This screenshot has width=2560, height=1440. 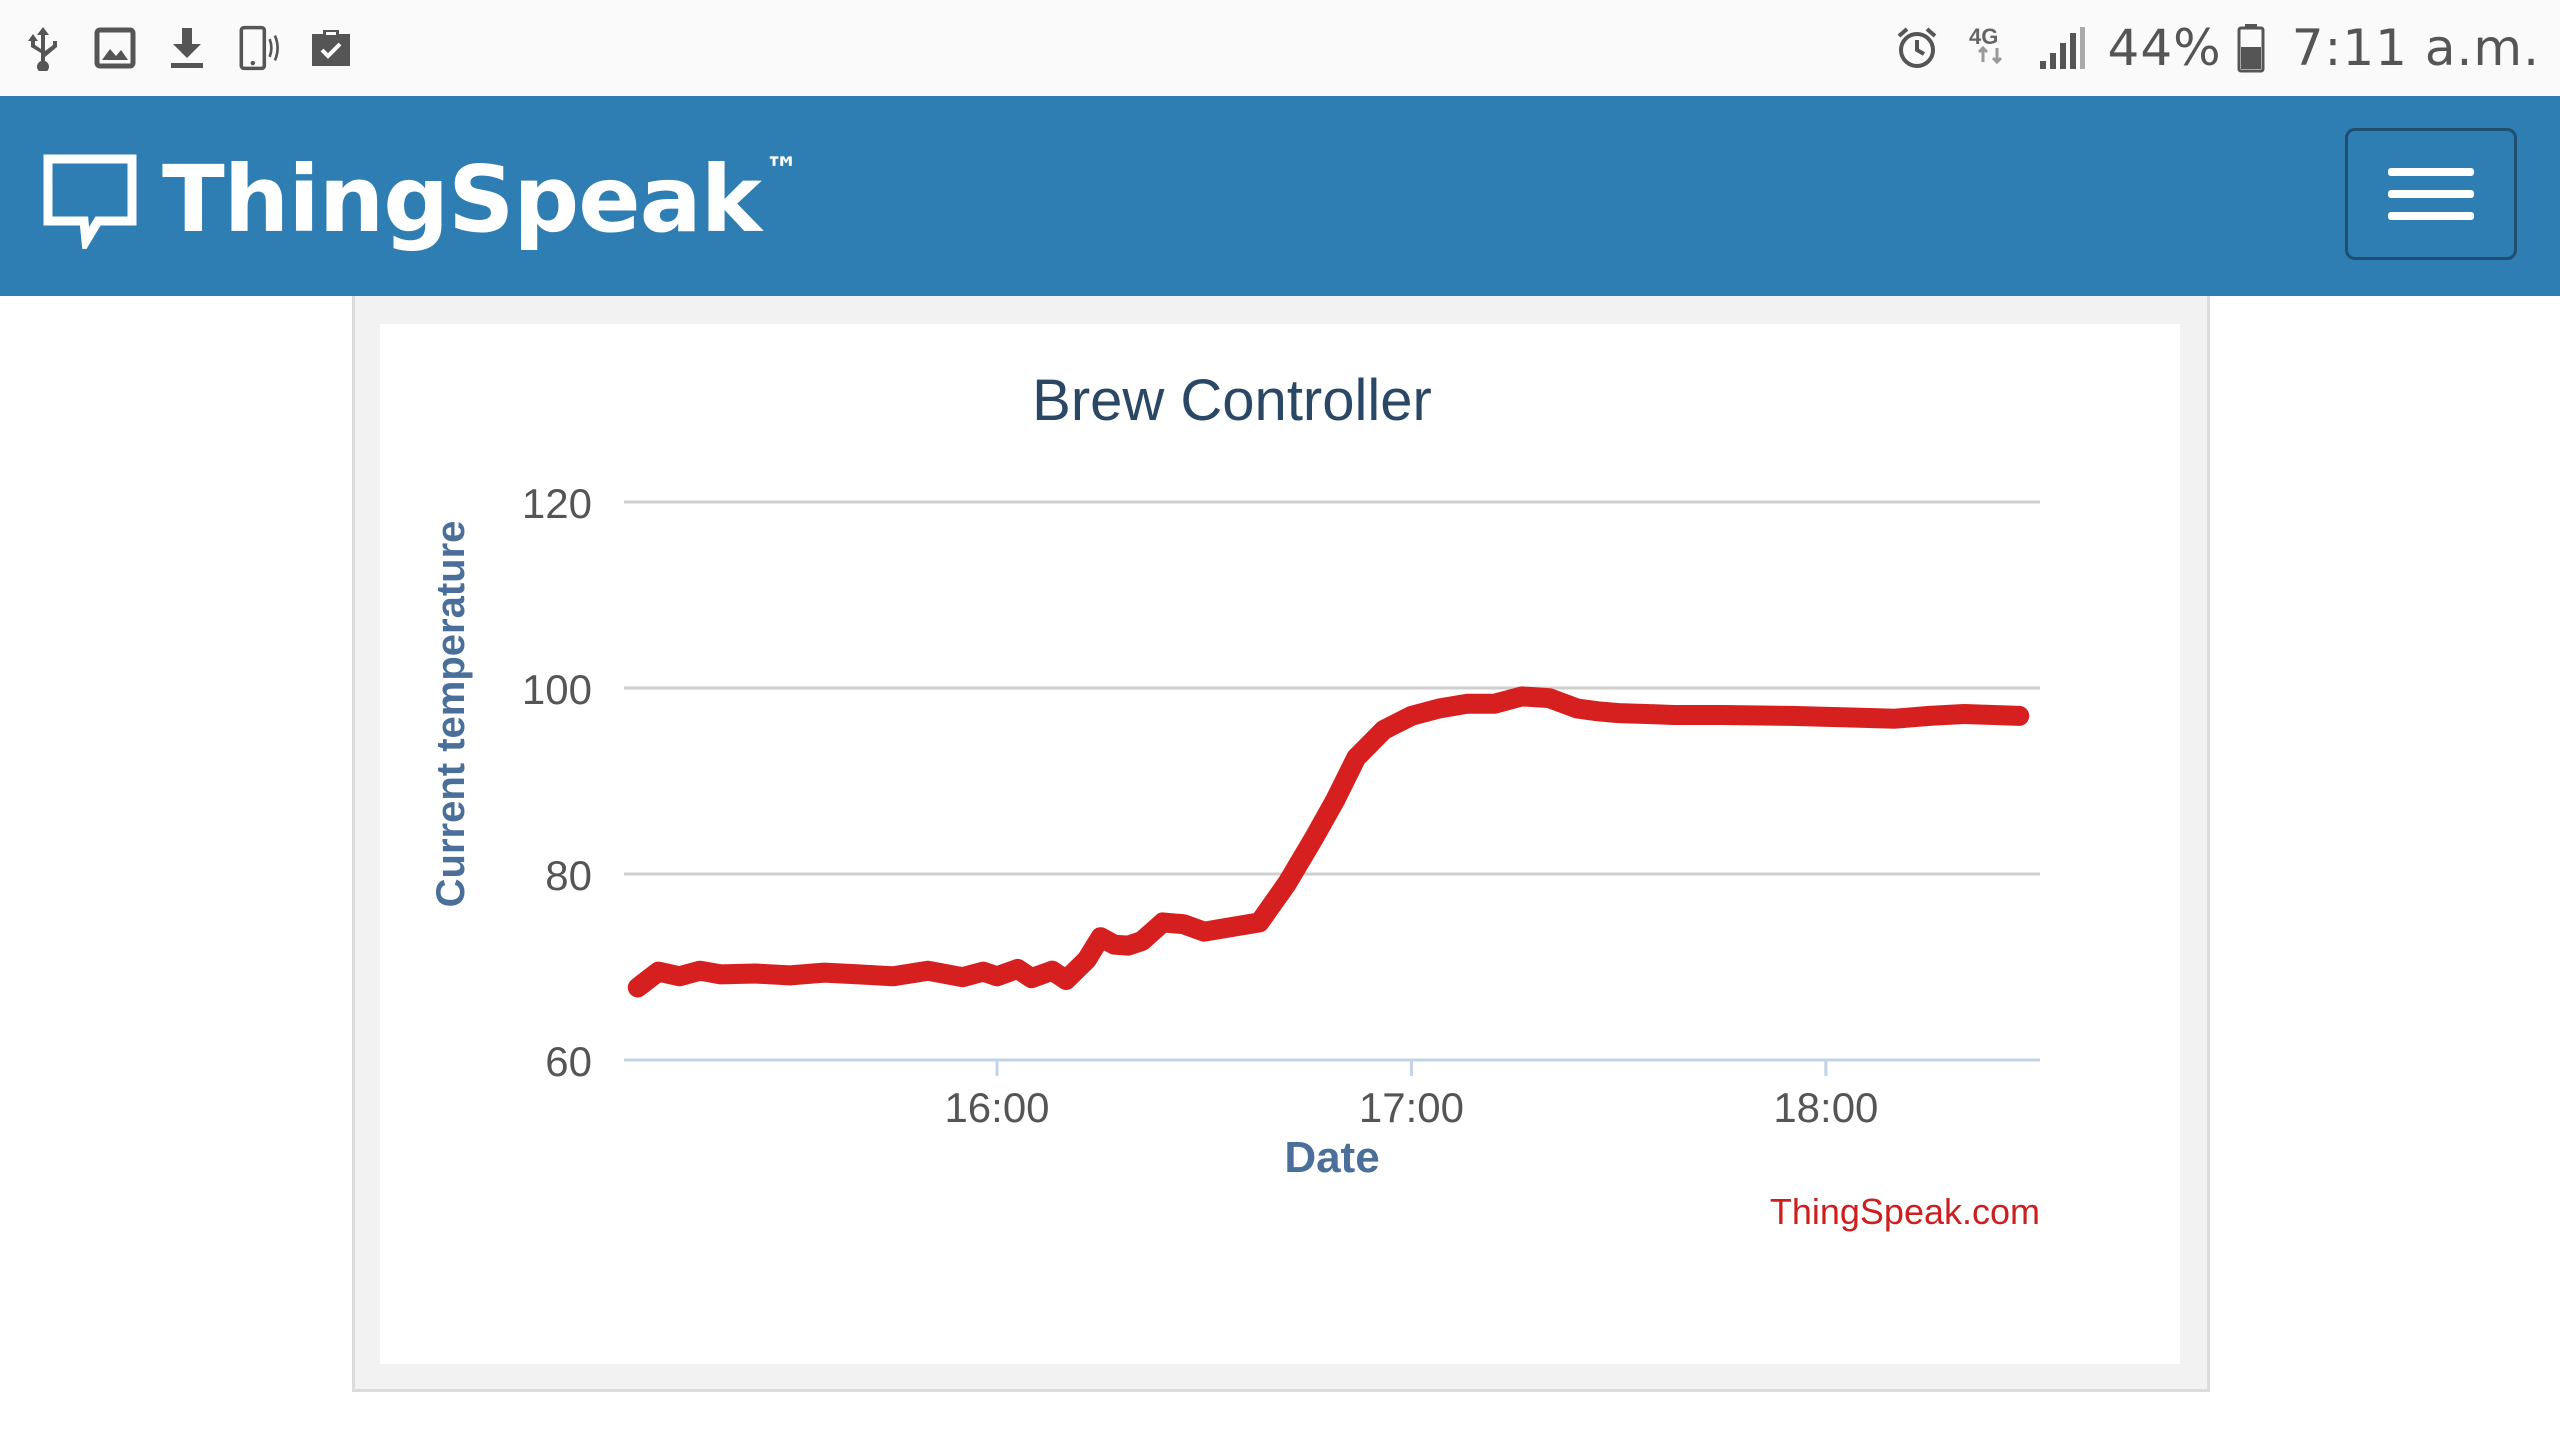 I want to click on network-4g-icon: 4G, so click(x=1989, y=48).